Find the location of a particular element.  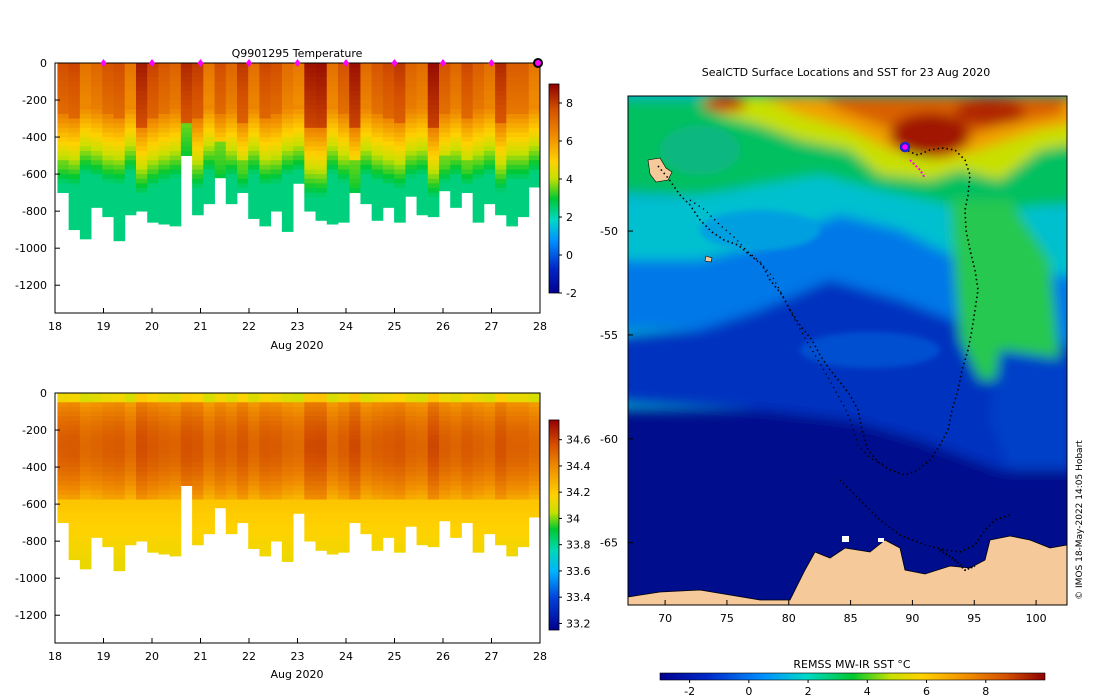

y-tick-label: 0 is located at coordinates (43, 63).